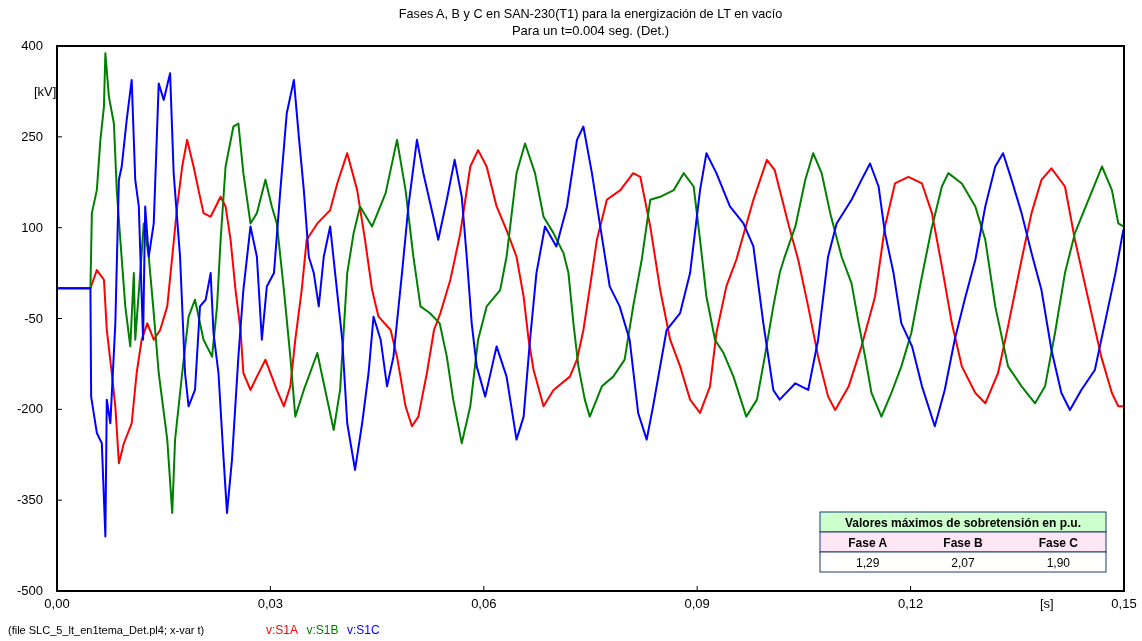 This screenshot has width=1142, height=641. Describe the element at coordinates (910, 603) in the screenshot. I see `x-tick-label: 0,12` at that location.